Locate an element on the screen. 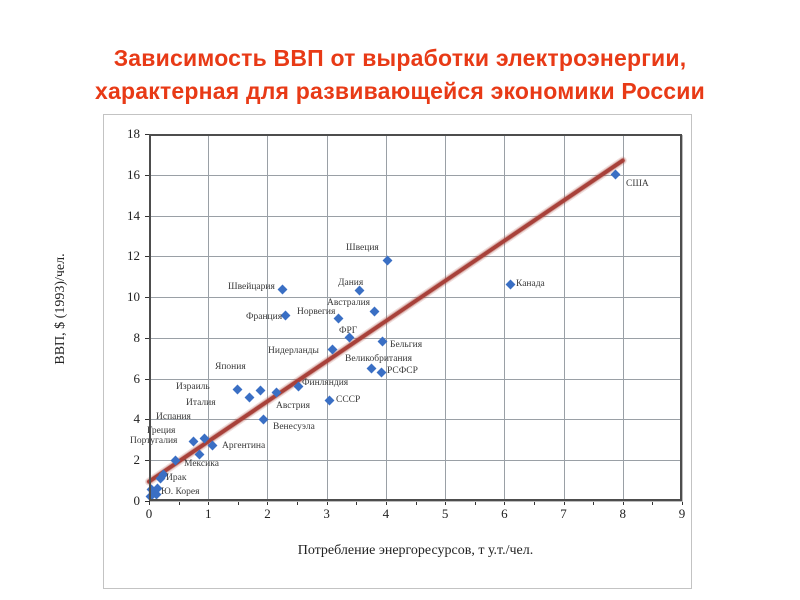 The height and width of the screenshot is (600, 800). country-label: Канада is located at coordinates (530, 284).